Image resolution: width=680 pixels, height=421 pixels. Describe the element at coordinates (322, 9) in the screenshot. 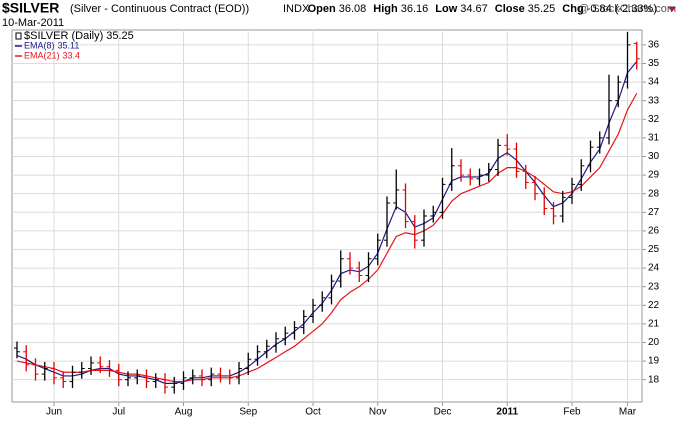

I see `quote-label: Open` at that location.